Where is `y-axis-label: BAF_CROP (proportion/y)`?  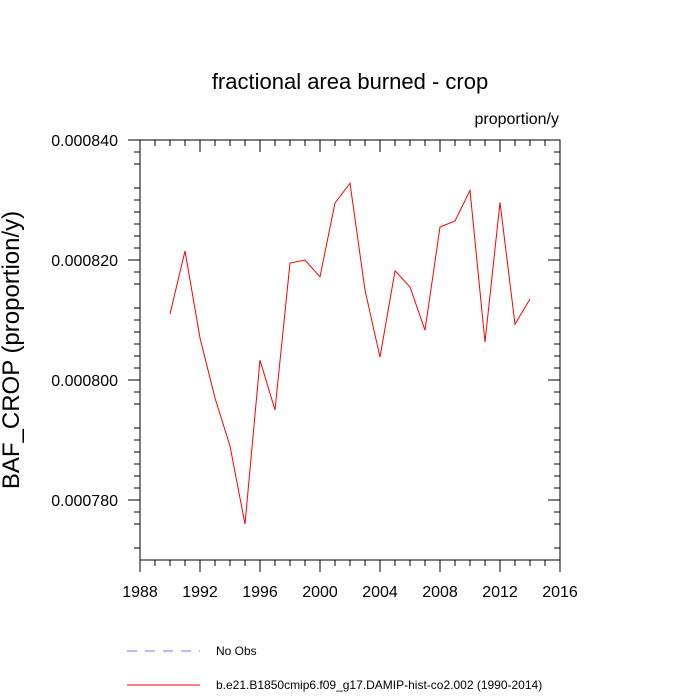 y-axis-label: BAF_CROP (proportion/y) is located at coordinates (12, 350).